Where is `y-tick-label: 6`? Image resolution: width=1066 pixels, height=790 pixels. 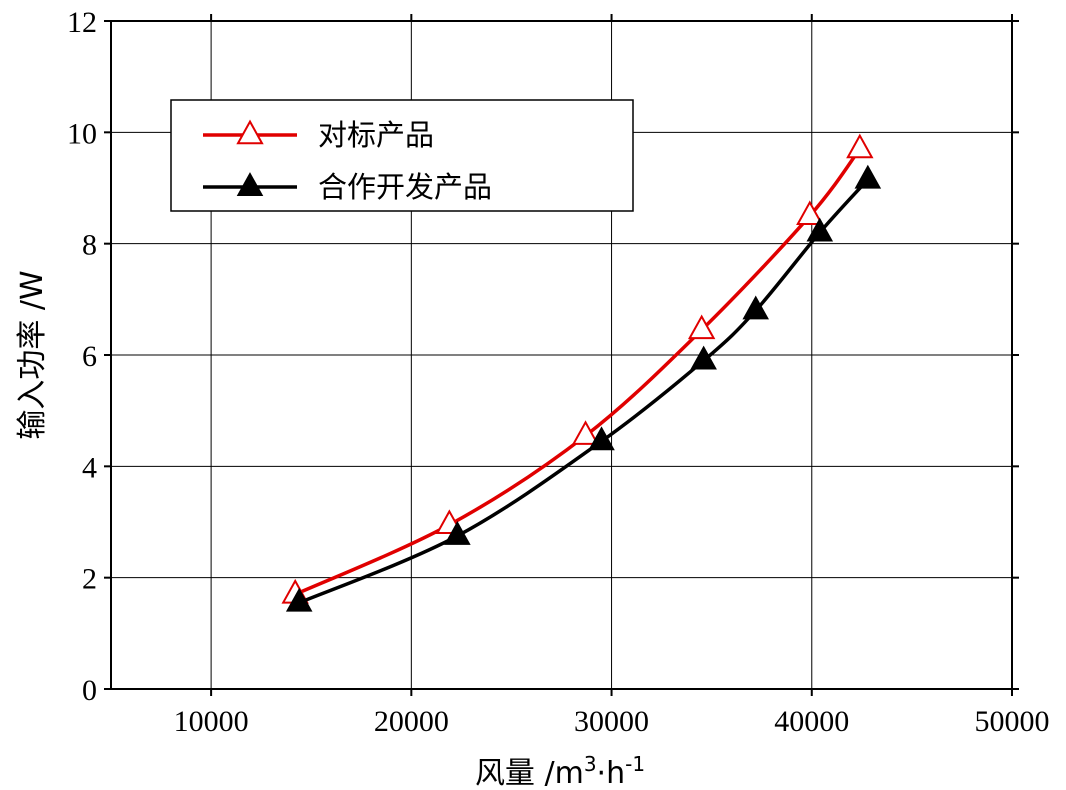 y-tick-label: 6 is located at coordinates (89, 356).